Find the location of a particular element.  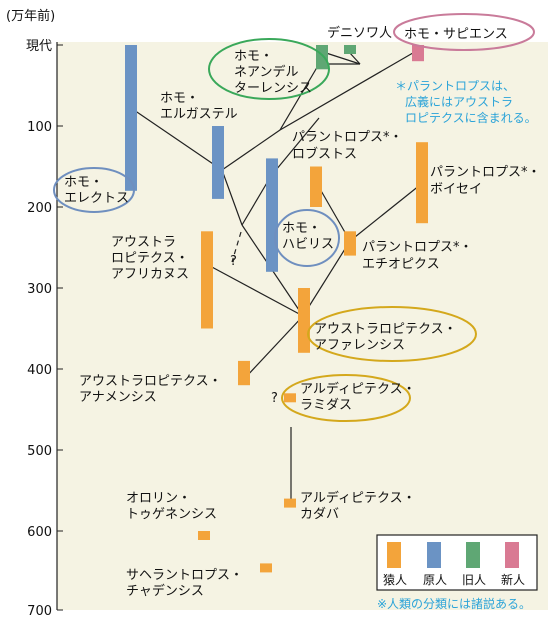

legend-label-new-man: 新人 is located at coordinates (513, 579).